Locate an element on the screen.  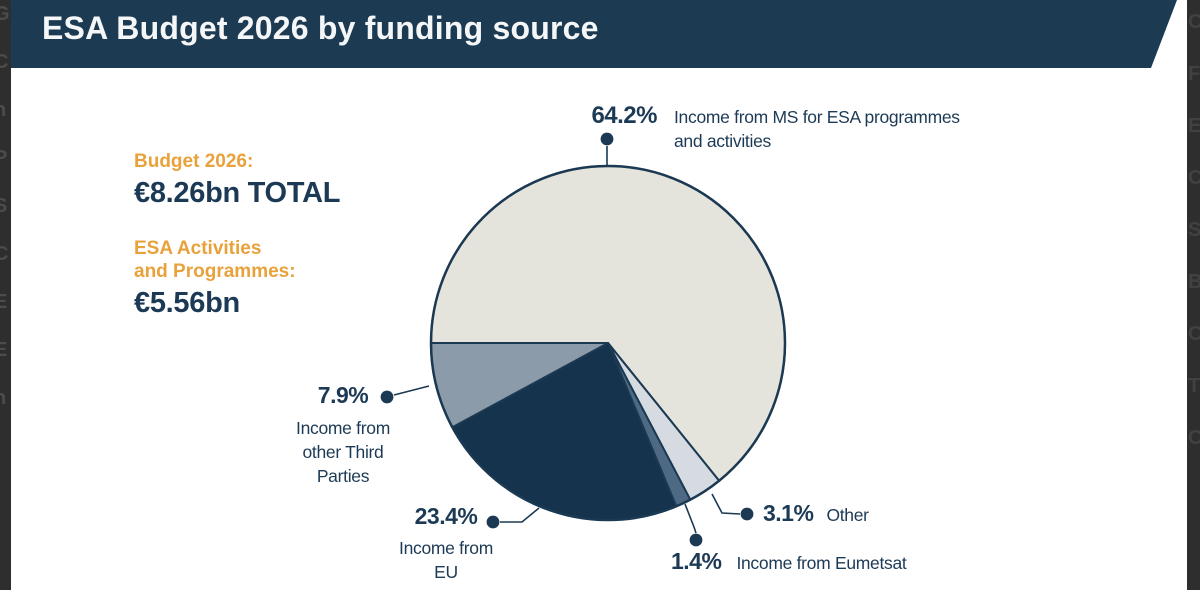
slice-label-third-line2: other Third is located at coordinates (343, 452).